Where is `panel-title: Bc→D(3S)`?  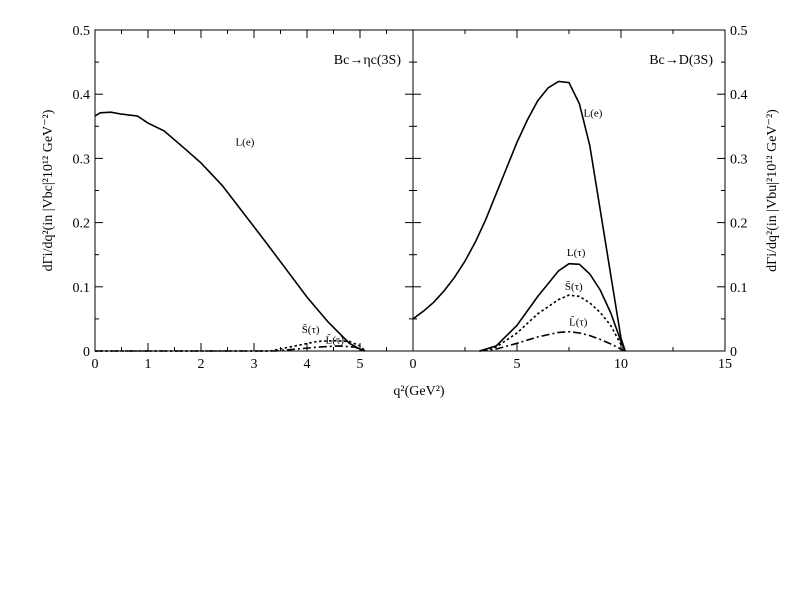
panel-title: Bc→D(3S) is located at coordinates (681, 60).